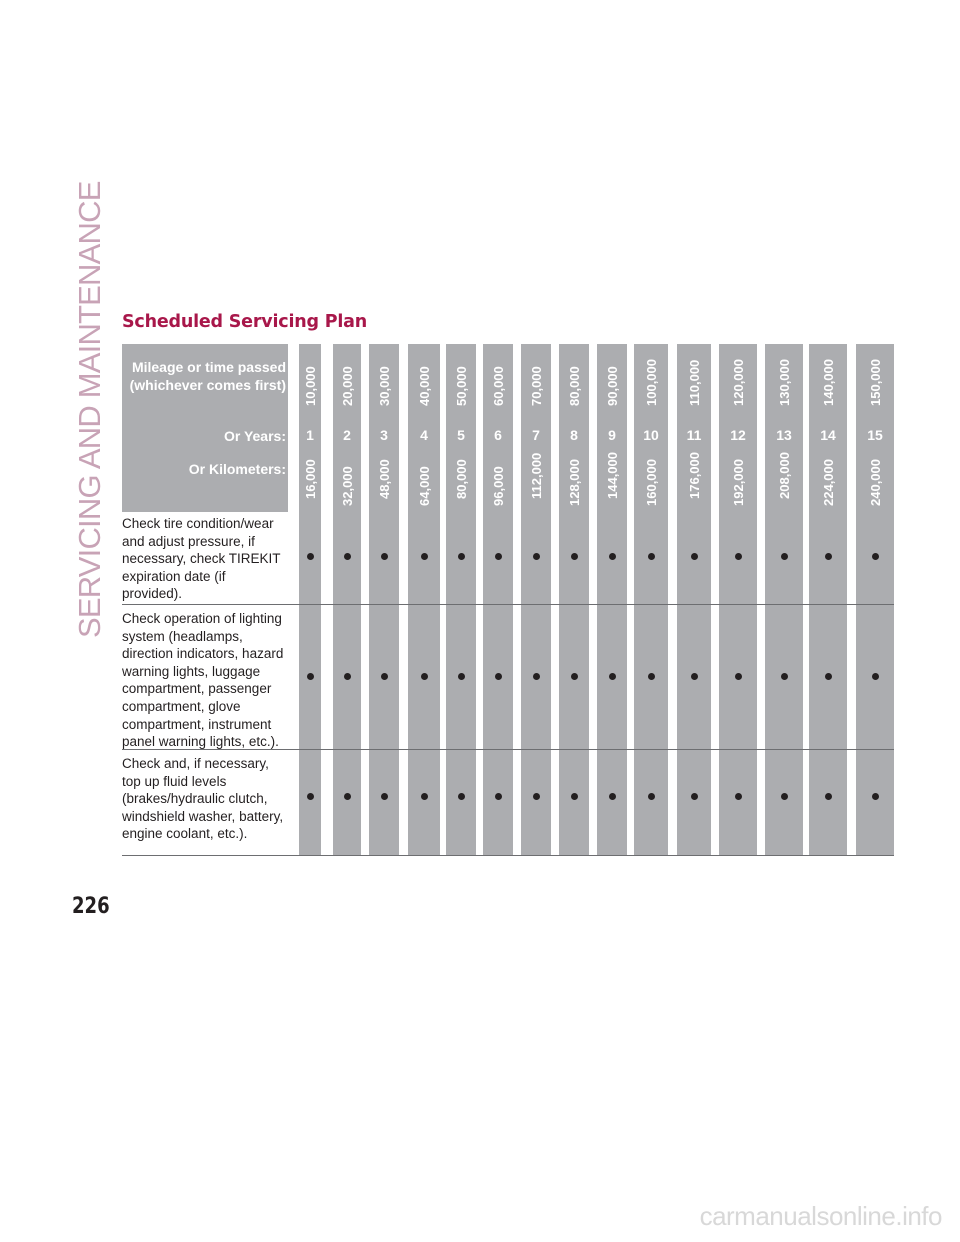 Image resolution: width=960 pixels, height=1242 pixels. Describe the element at coordinates (612, 386) in the screenshot. I see `mileage-value: 90,000` at that location.